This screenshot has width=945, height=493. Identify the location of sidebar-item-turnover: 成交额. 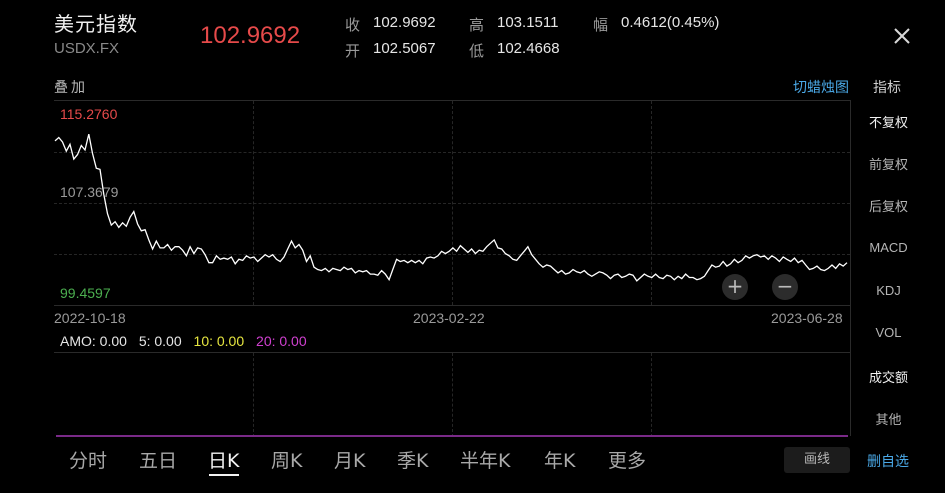
(888, 378).